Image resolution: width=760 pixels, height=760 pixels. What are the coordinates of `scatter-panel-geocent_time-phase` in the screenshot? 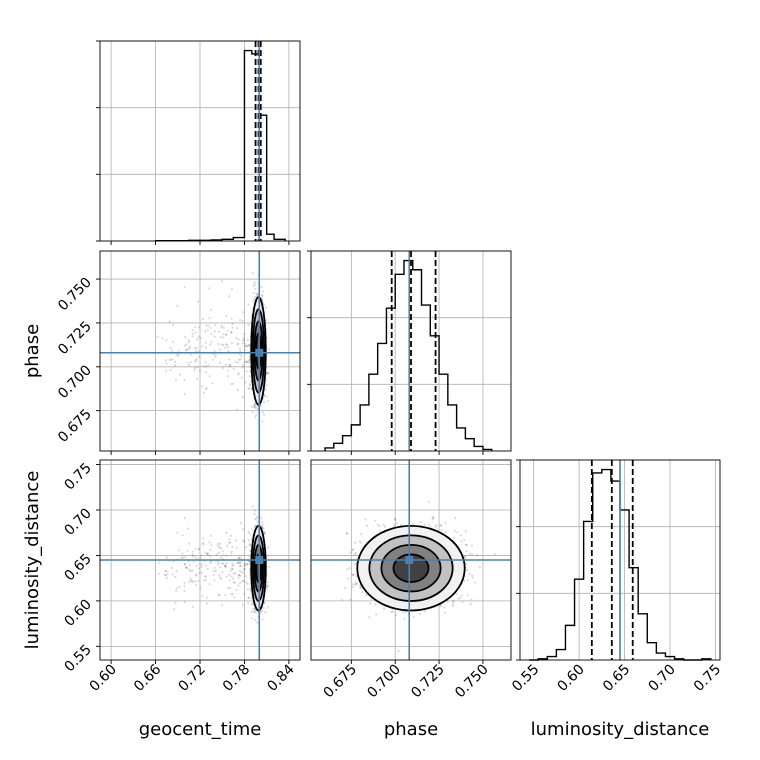 It's located at (198, 352).